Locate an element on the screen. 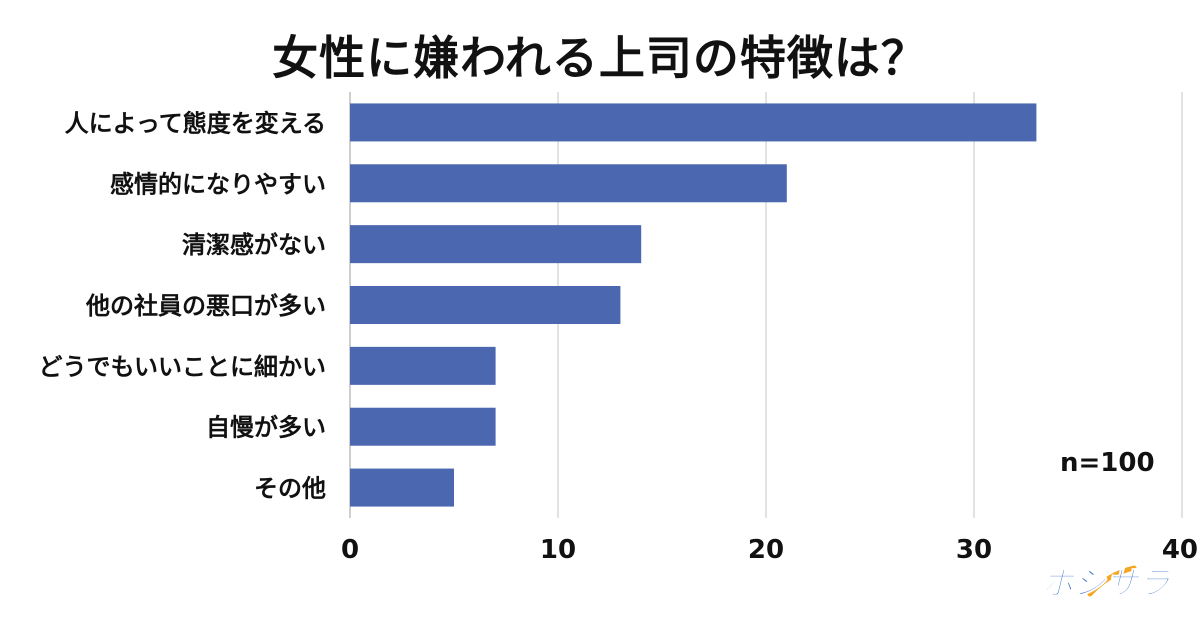 This screenshot has height=630, width=1200. category-label: どうでもいいことに細かい is located at coordinates (182, 367).